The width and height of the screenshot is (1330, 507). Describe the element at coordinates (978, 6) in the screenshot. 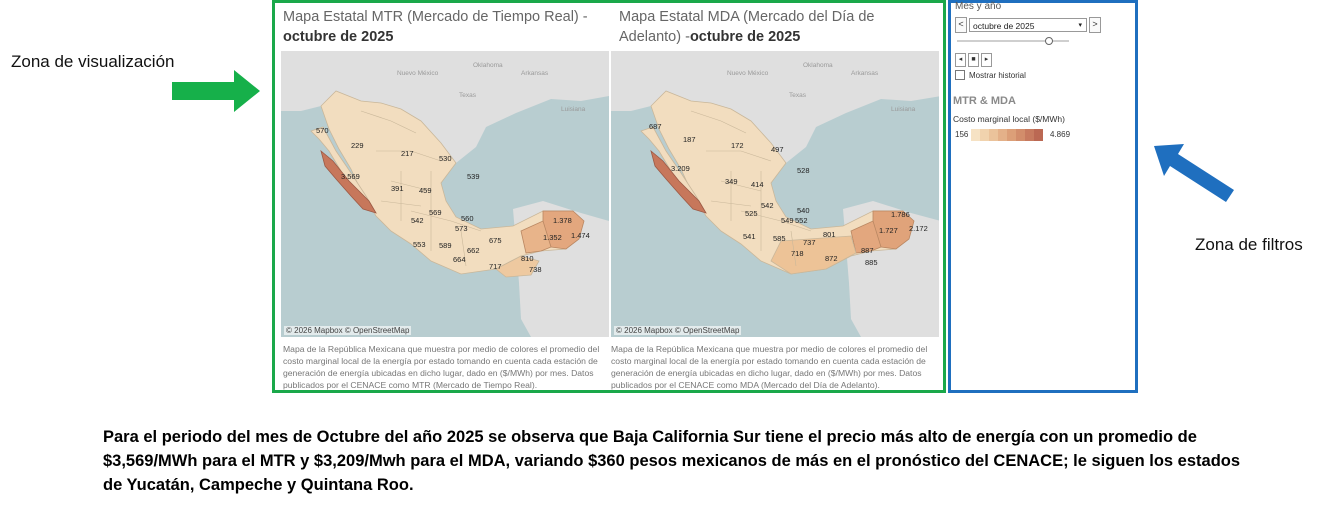

I see `period-filter-label: Mes y año` at that location.